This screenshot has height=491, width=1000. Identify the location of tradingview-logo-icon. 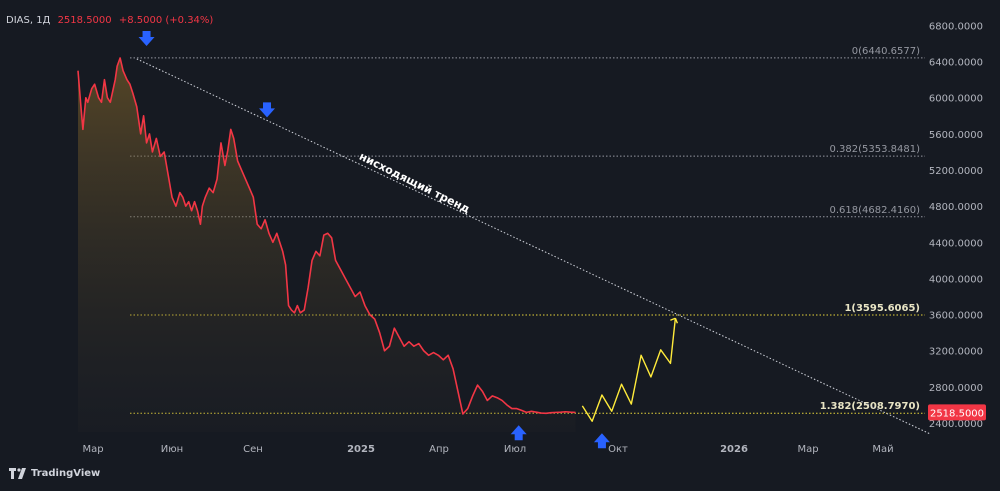
(17, 473).